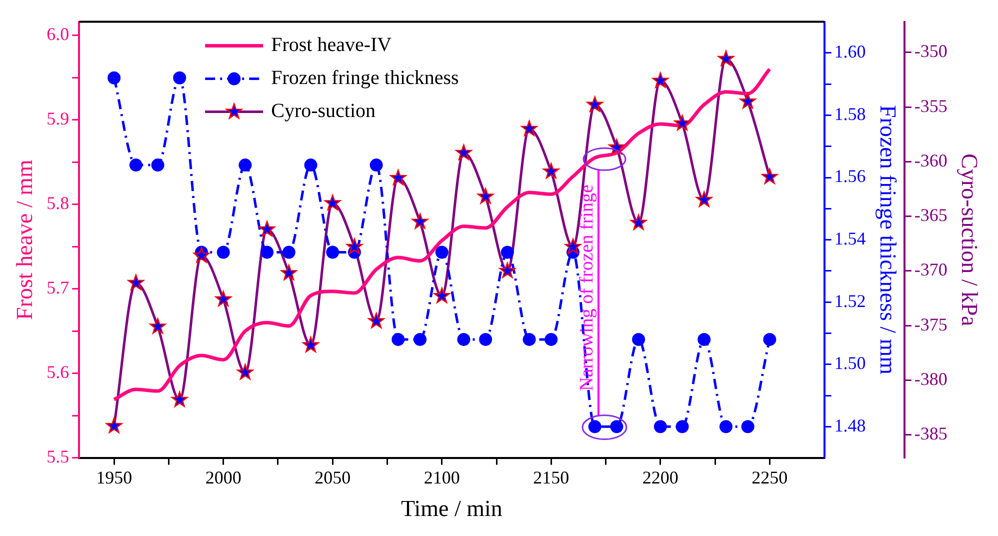 The height and width of the screenshot is (536, 998). What do you see at coordinates (931, 324) in the screenshot?
I see `y3-tick-label: -375` at bounding box center [931, 324].